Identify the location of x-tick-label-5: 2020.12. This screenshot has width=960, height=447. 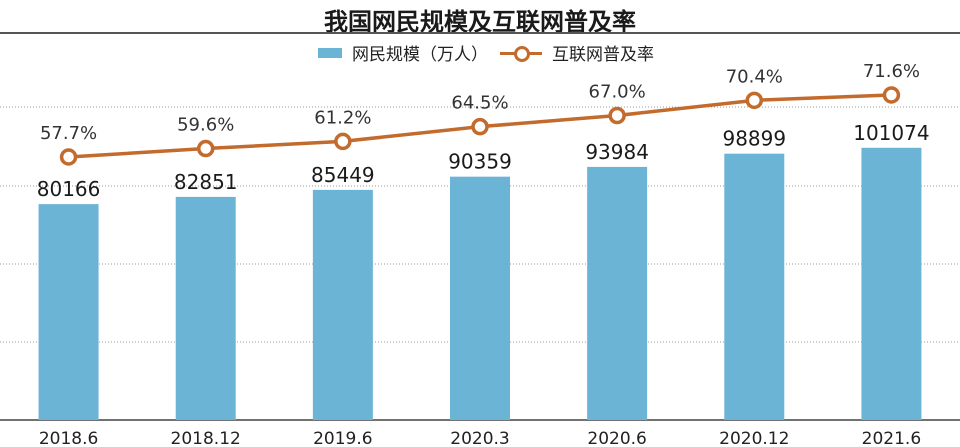
(754, 438).